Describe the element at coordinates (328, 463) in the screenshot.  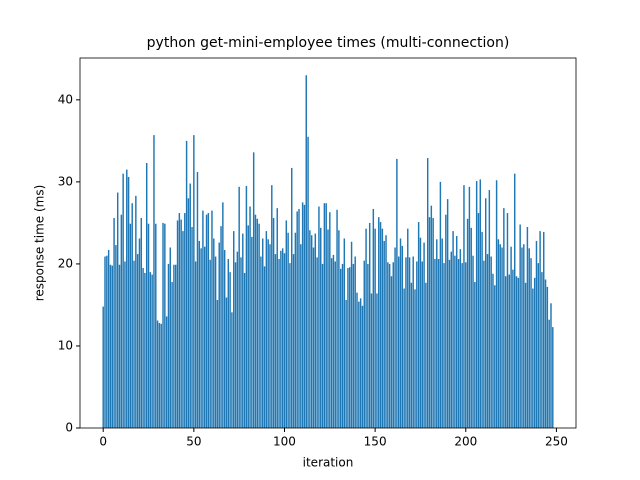
I see `x-axis-label: iteration` at that location.